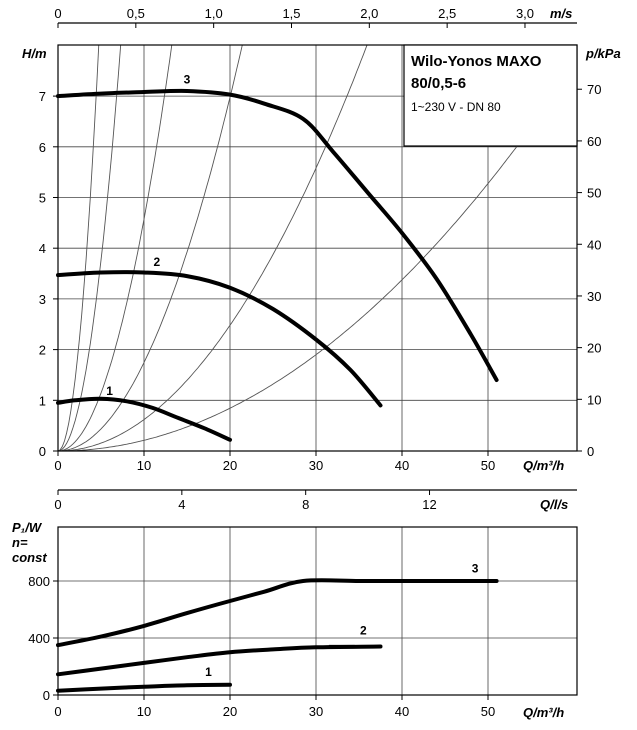 The image size is (637, 730). What do you see at coordinates (594, 348) in the screenshot?
I see `upper-y2-tick-label: 20` at bounding box center [594, 348].